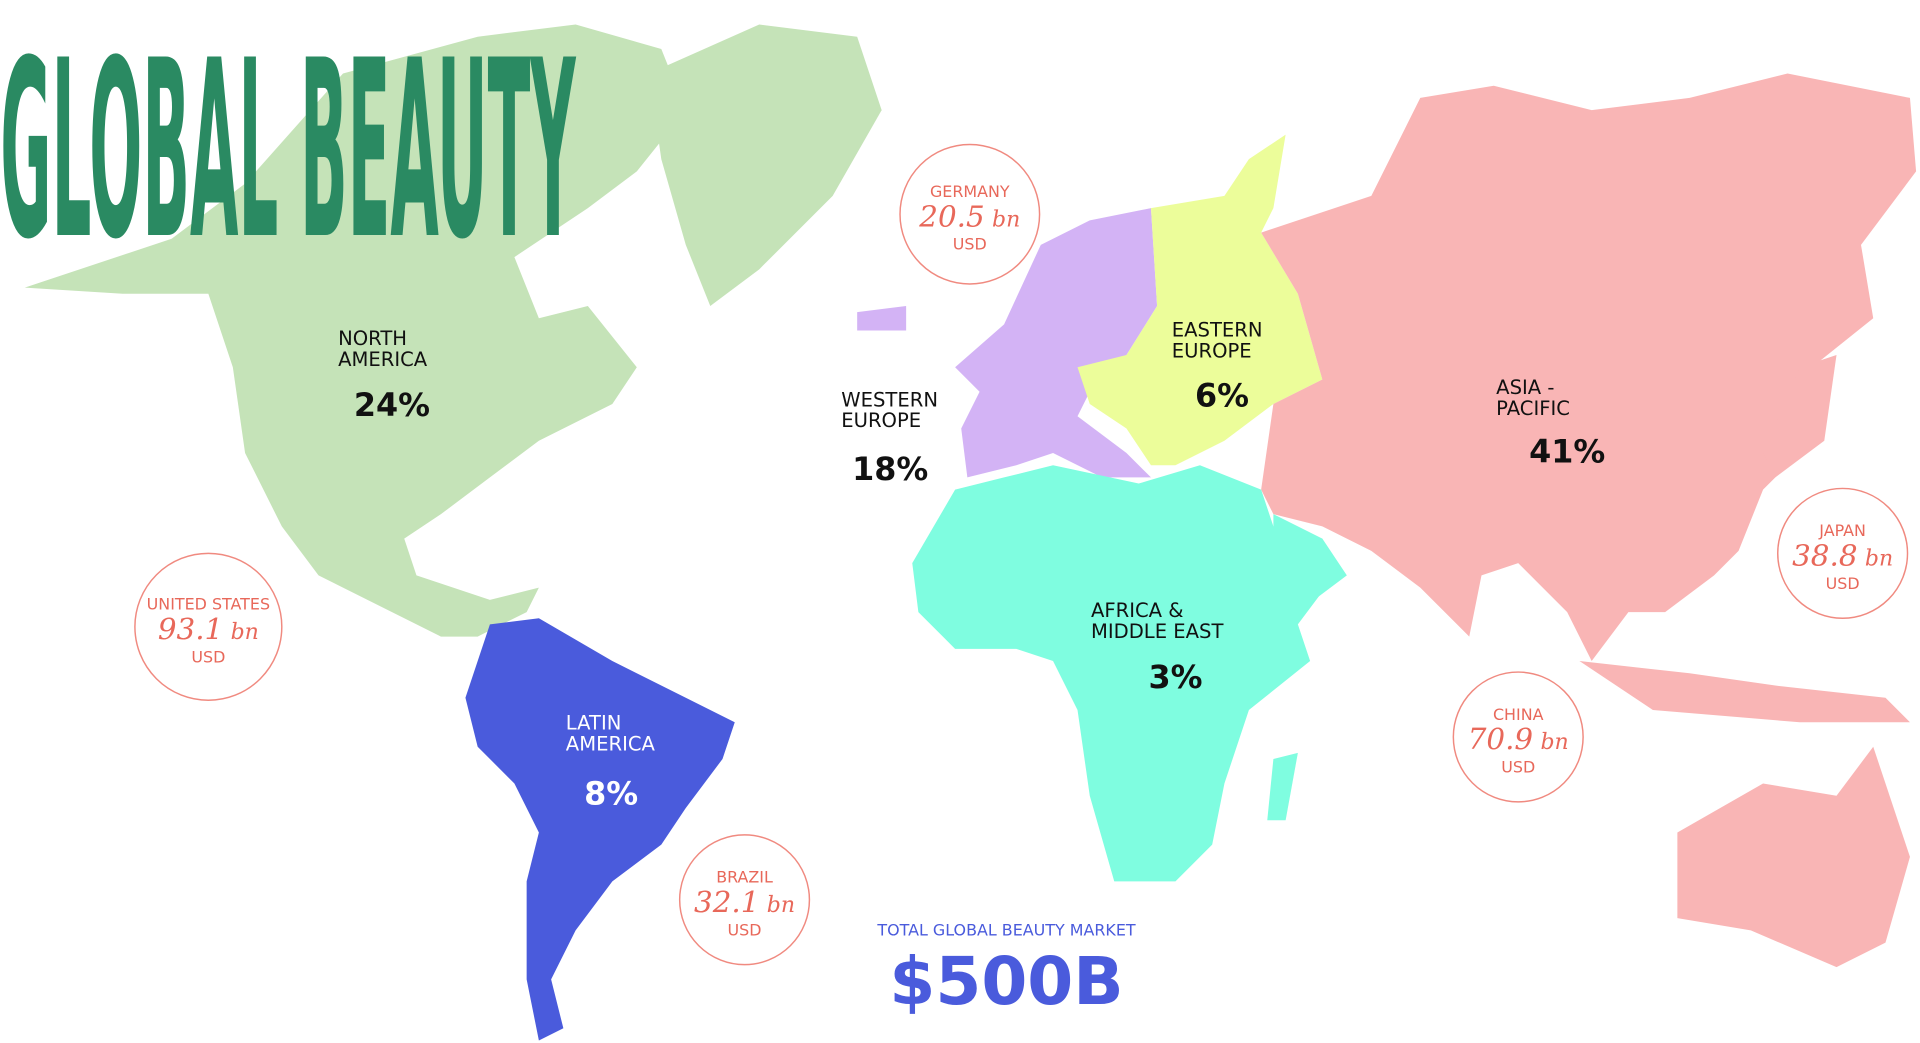 This screenshot has height=1043, width=1920. I want to click on total-value: $500B, so click(1006, 981).